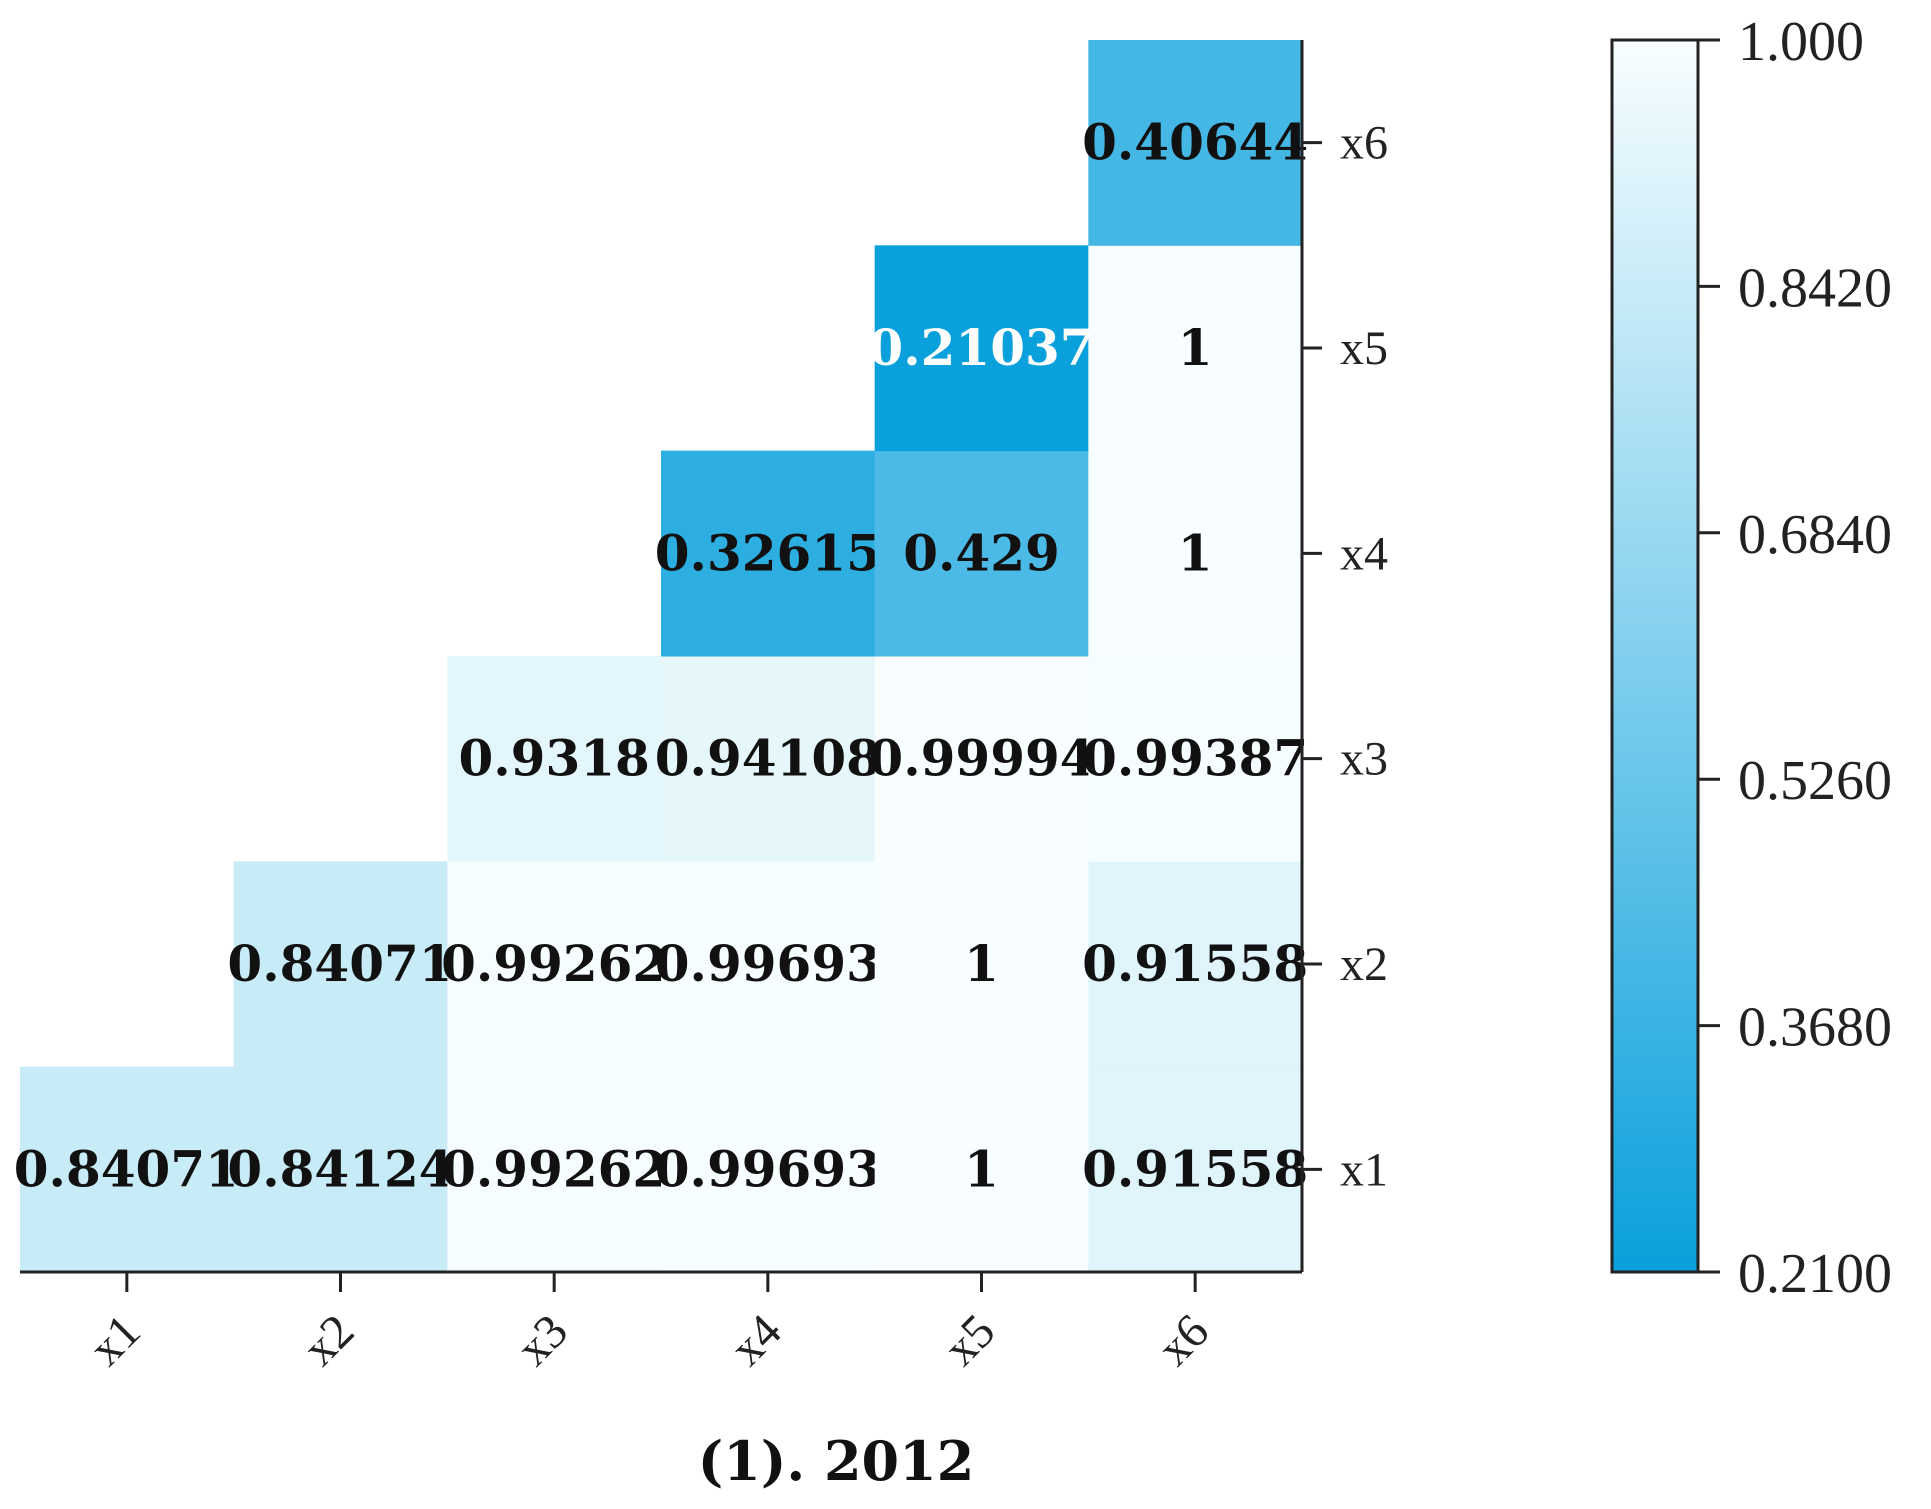 The height and width of the screenshot is (1509, 1931). What do you see at coordinates (1183, 1339) in the screenshot?
I see `x-tick-label: x6` at bounding box center [1183, 1339].